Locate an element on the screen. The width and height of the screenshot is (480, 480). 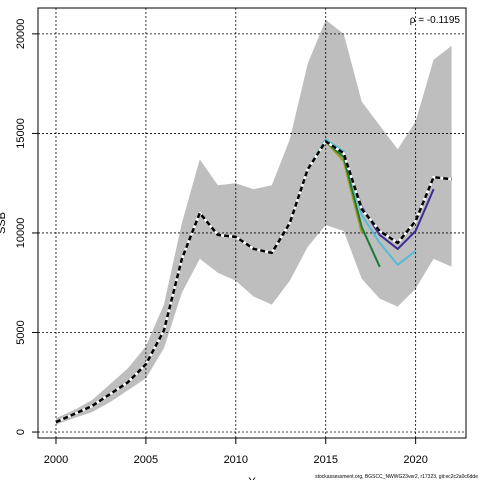
rho-annotation: ρ = -0.1195 is located at coordinates (435, 20).